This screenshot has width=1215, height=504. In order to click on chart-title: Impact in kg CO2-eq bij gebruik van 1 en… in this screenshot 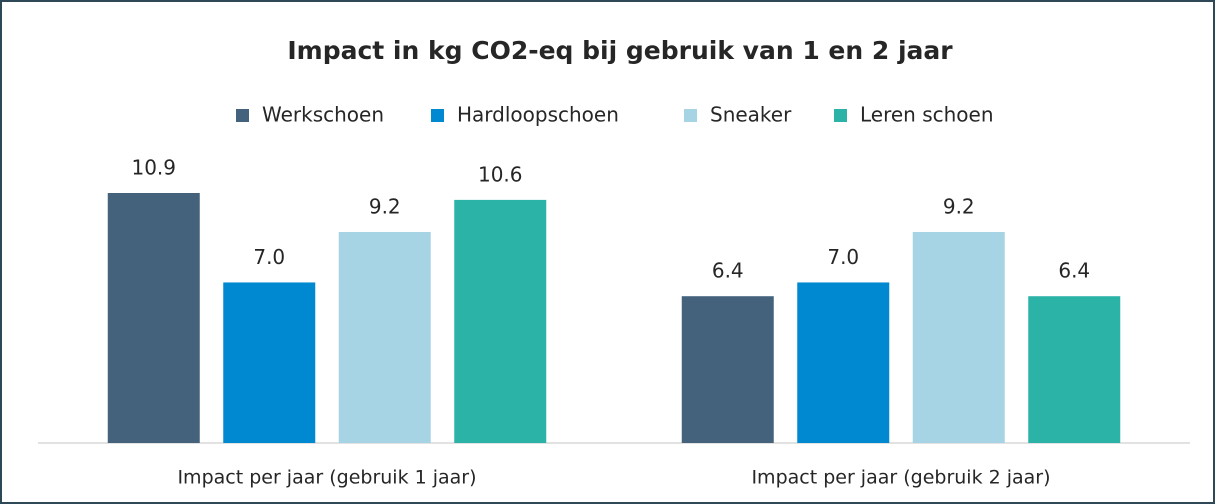, I will do `click(620, 50)`.